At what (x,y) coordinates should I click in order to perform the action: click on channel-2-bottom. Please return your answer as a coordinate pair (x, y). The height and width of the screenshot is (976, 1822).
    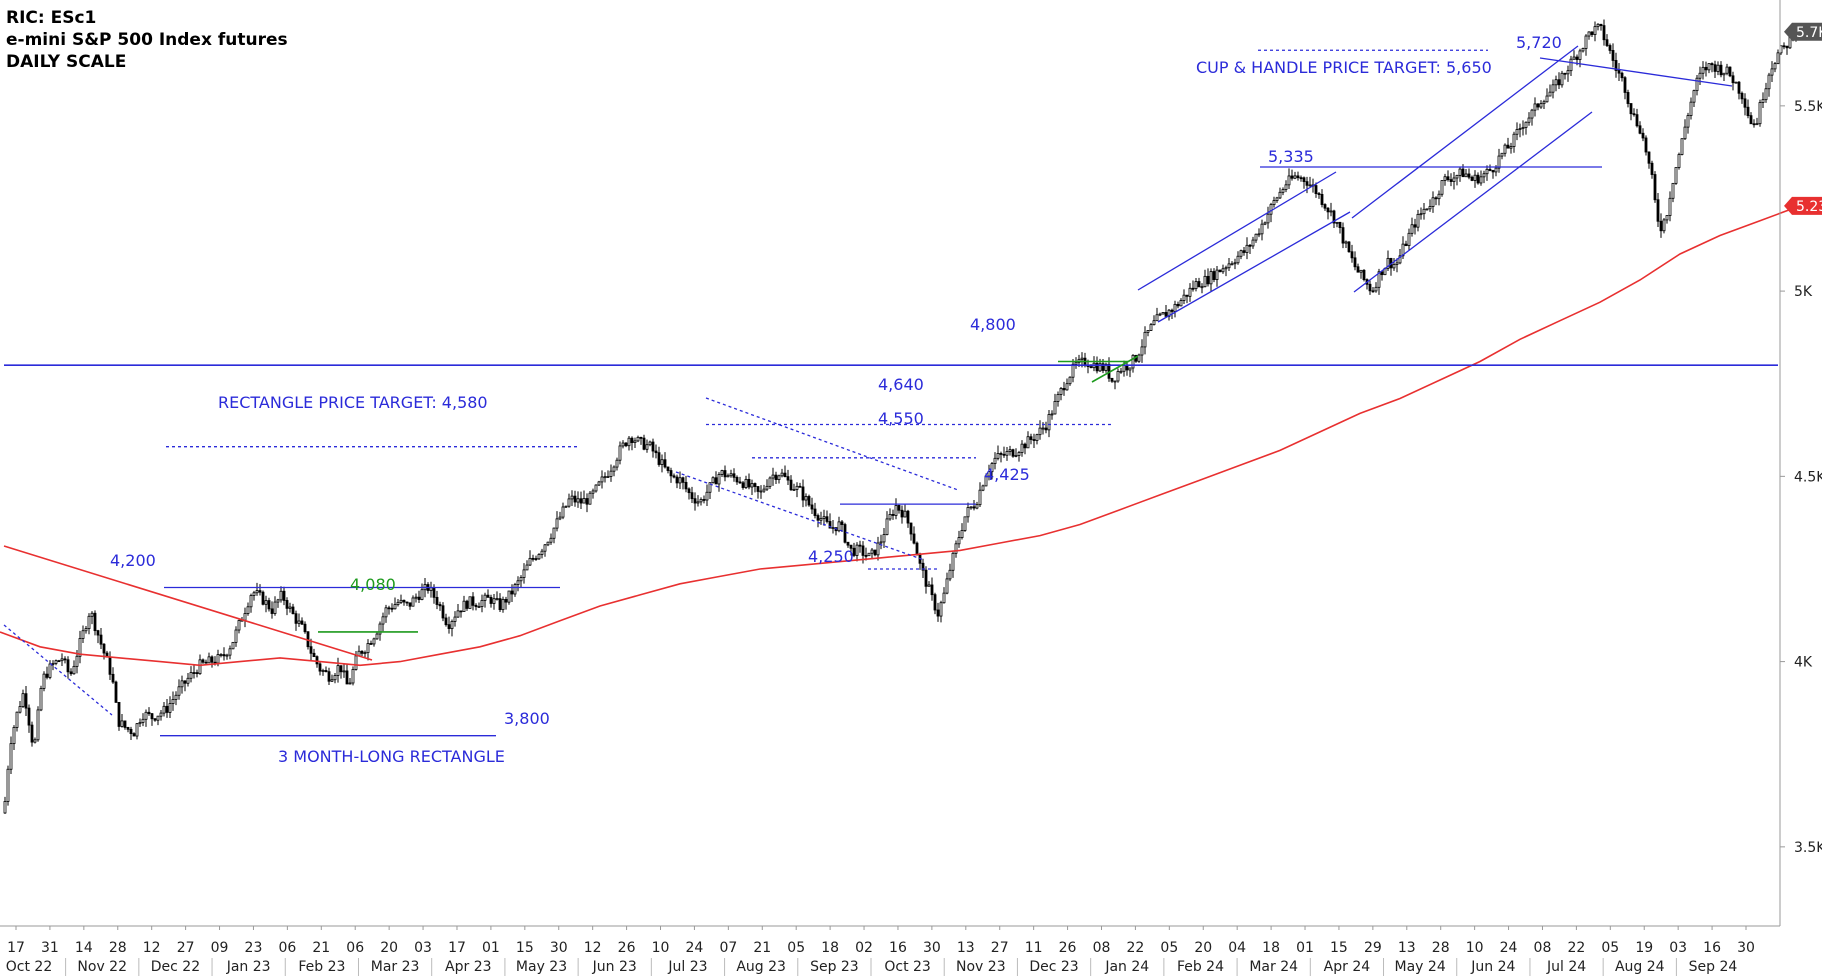
    Looking at the image, I should click on (1473, 202).